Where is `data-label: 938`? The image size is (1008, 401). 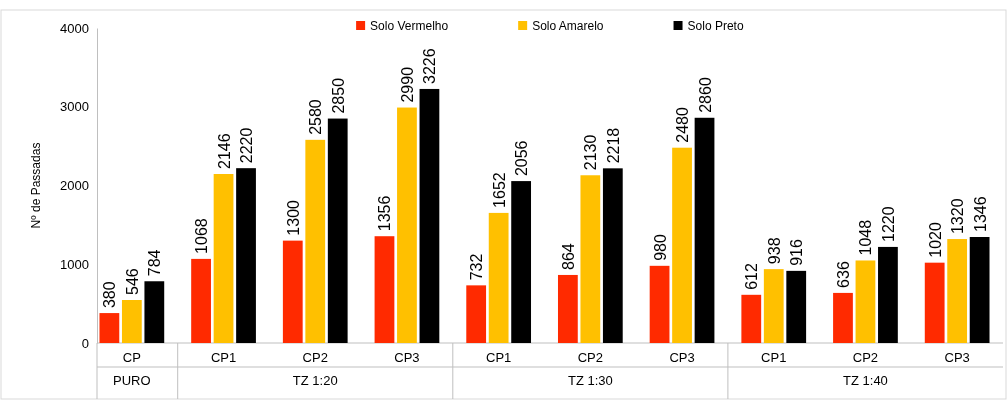 data-label: 938 is located at coordinates (774, 251).